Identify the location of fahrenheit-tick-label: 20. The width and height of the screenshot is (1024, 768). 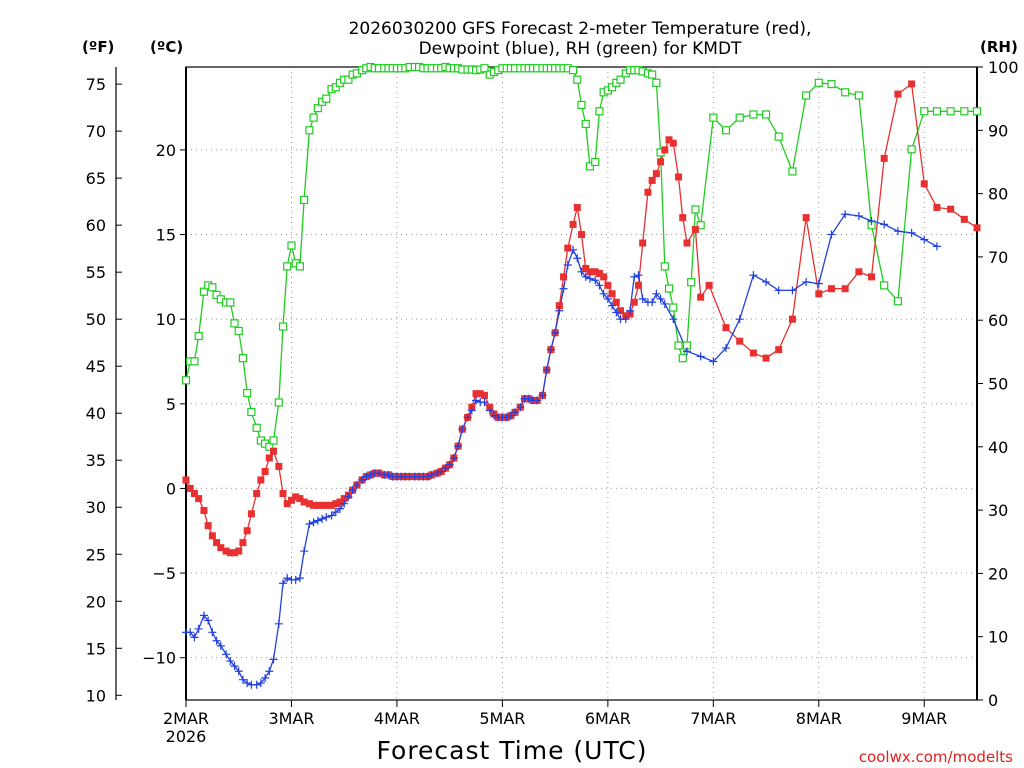
(96, 601).